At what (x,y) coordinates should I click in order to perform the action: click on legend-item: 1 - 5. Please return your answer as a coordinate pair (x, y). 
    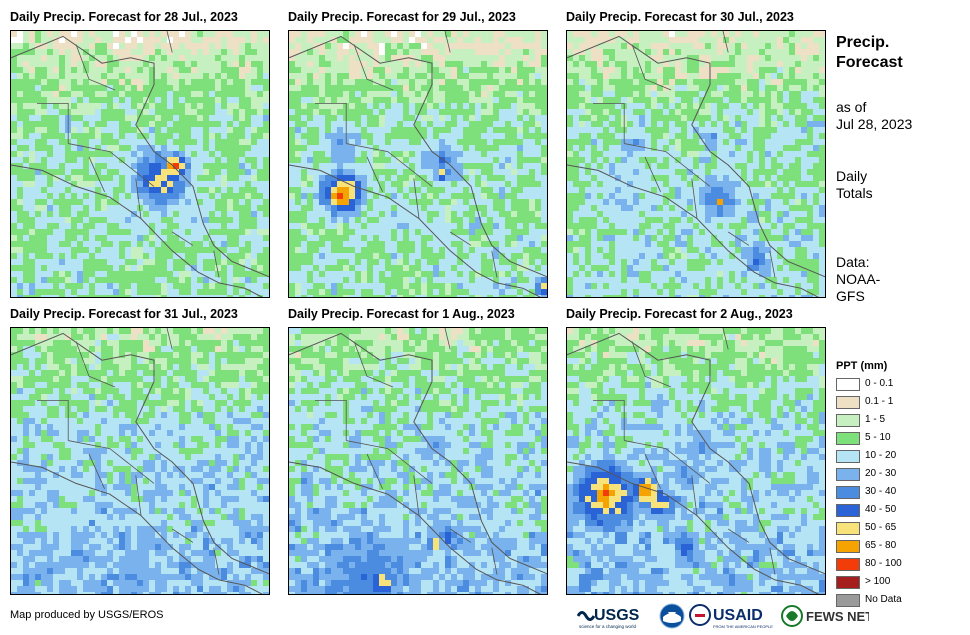
    Looking at the image, I should click on (861, 421).